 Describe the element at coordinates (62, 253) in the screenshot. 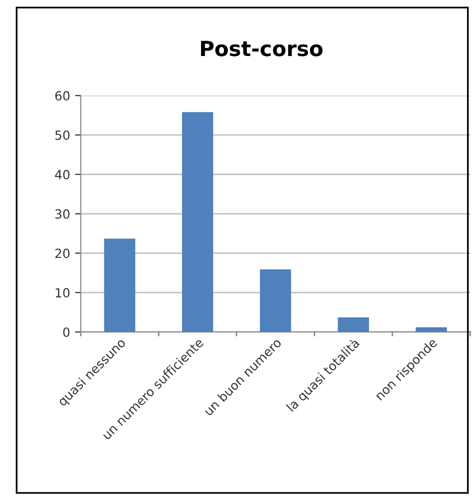

I see `y-tick-label: 20` at that location.